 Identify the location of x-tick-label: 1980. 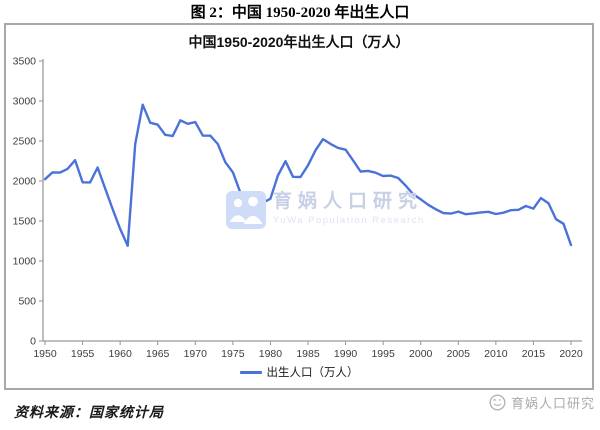
(271, 354).